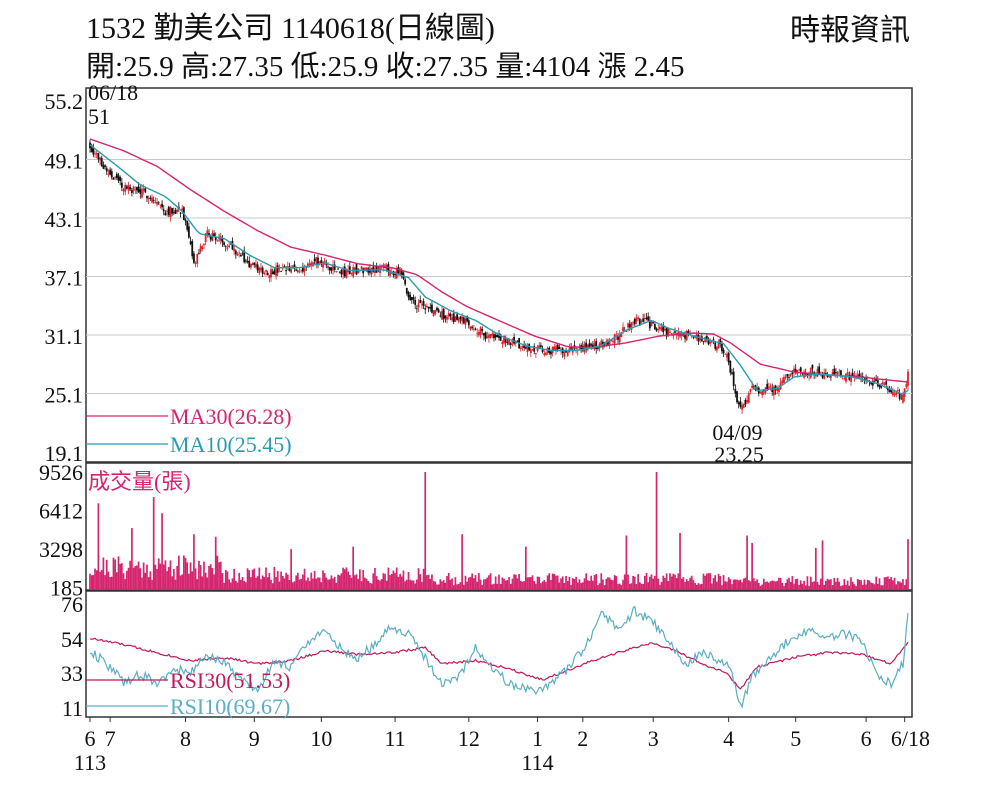 The height and width of the screenshot is (805, 1000). I want to click on date-tick-label: 5, so click(795, 738).